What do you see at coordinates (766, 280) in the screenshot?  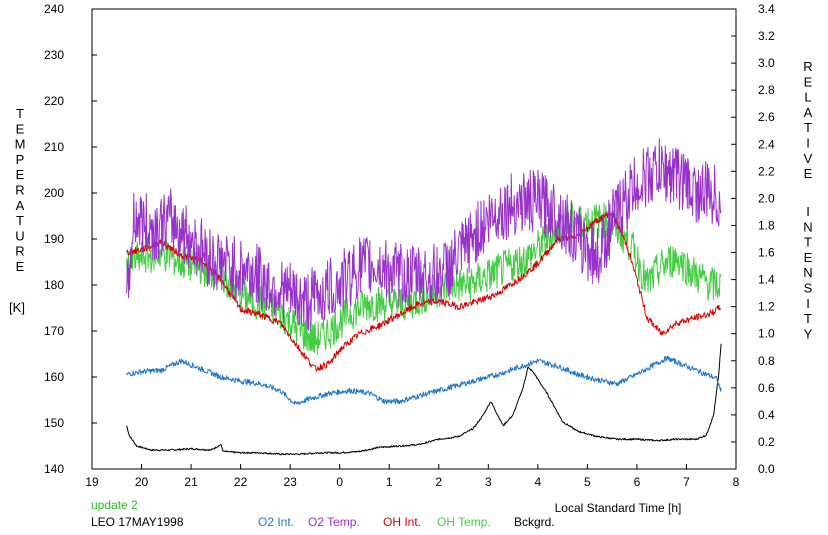 I see `y-right-tick-label: 1.4` at bounding box center [766, 280].